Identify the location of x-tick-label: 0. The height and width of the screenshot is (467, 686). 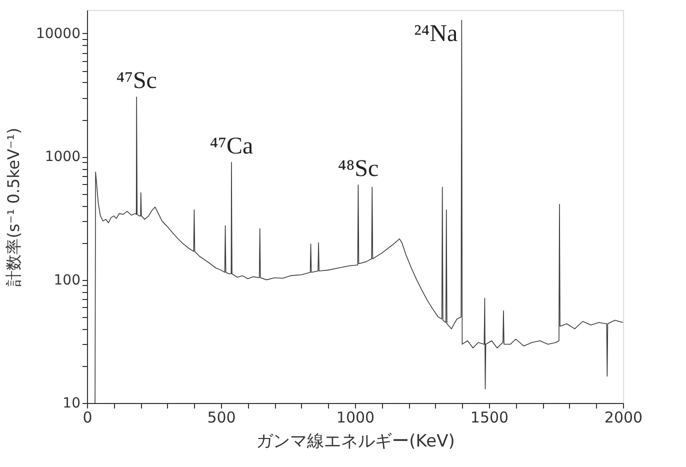
(87, 417).